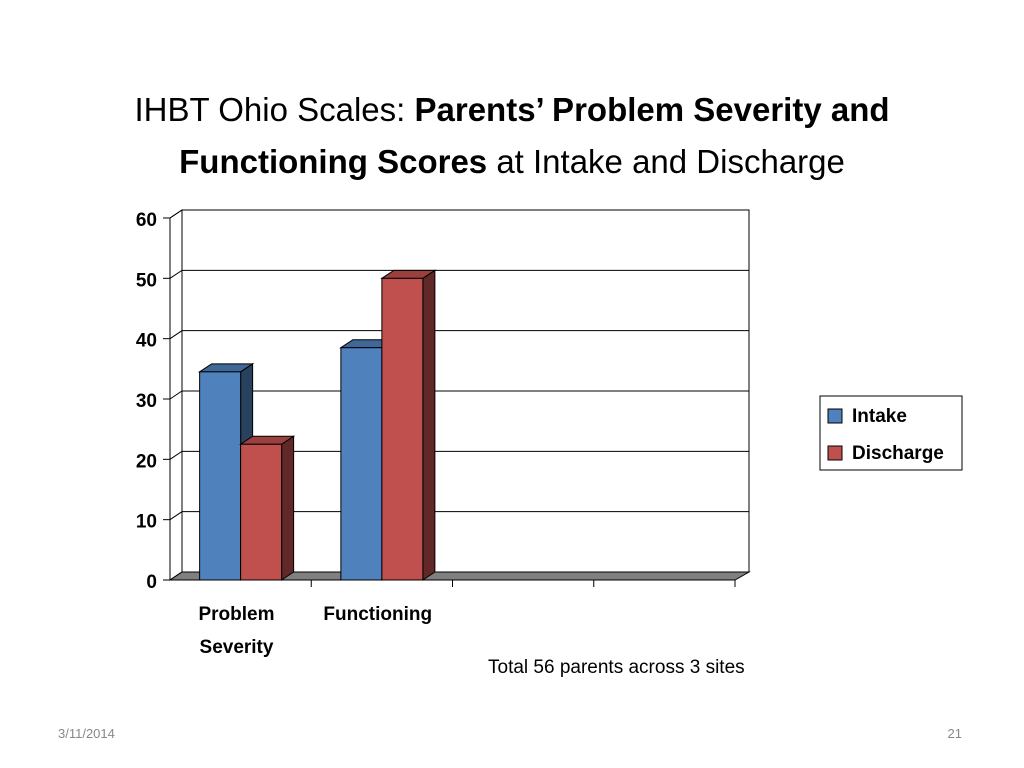 The image size is (1024, 768). What do you see at coordinates (666, 161) in the screenshot?
I see `title-part: at Intake and Discharge` at bounding box center [666, 161].